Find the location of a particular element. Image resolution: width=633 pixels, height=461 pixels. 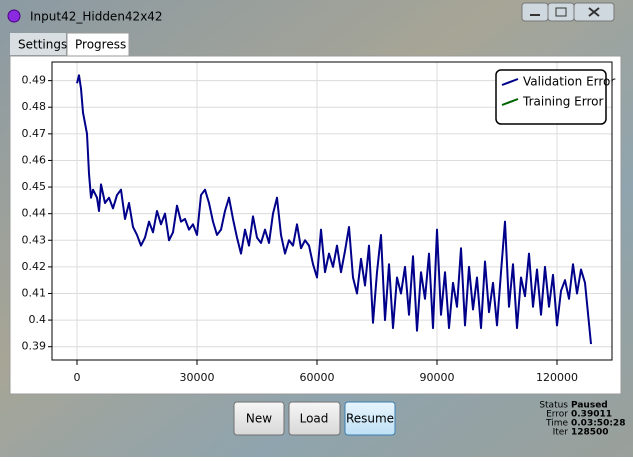

button-label: Resume is located at coordinates (370, 419).